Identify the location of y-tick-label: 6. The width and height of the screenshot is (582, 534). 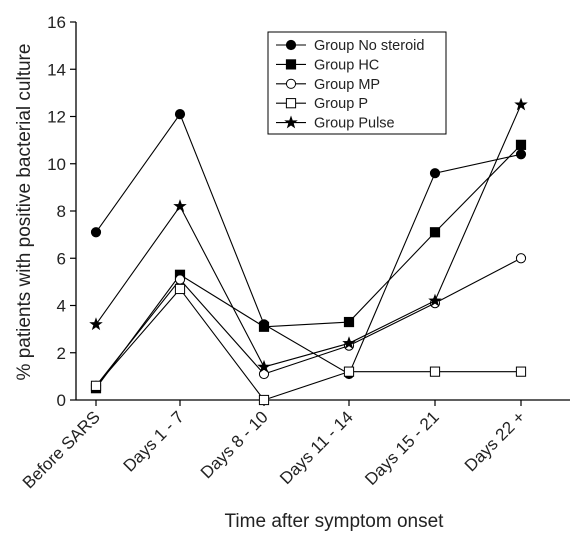
(61, 258).